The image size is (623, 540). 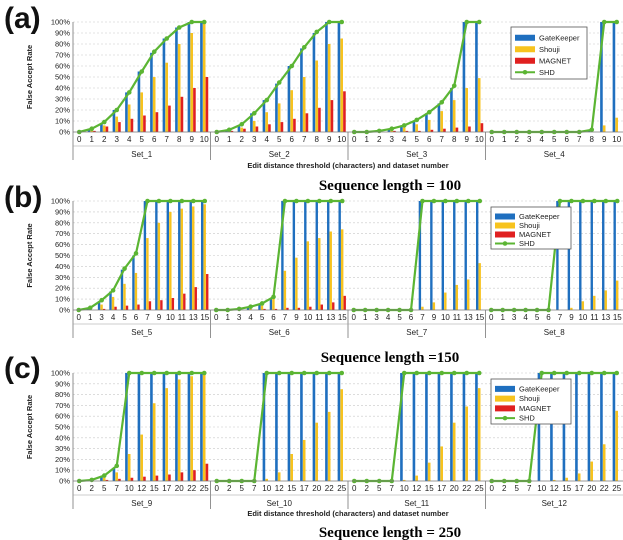 What do you see at coordinates (62, 448) in the screenshot?
I see `y-tick-label: 30%` at bounding box center [62, 448].